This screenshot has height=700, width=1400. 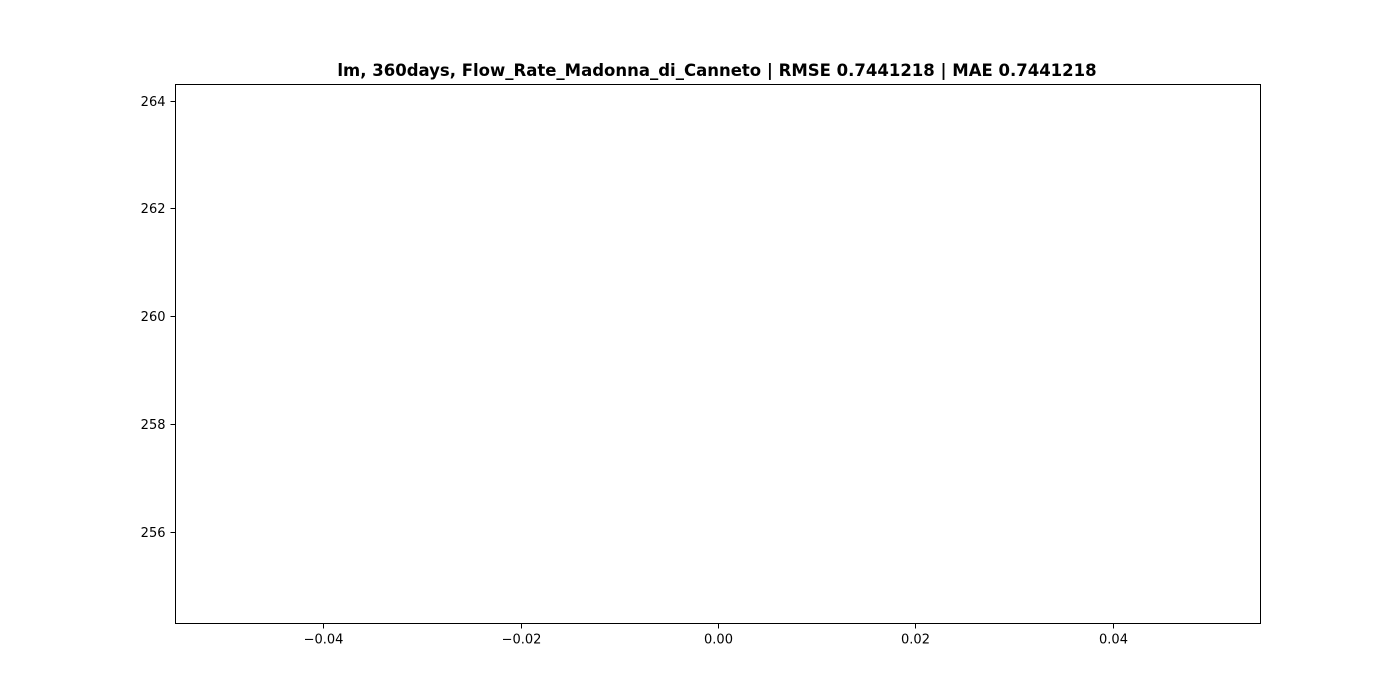 I want to click on y-tick-label: 258, so click(x=153, y=425).